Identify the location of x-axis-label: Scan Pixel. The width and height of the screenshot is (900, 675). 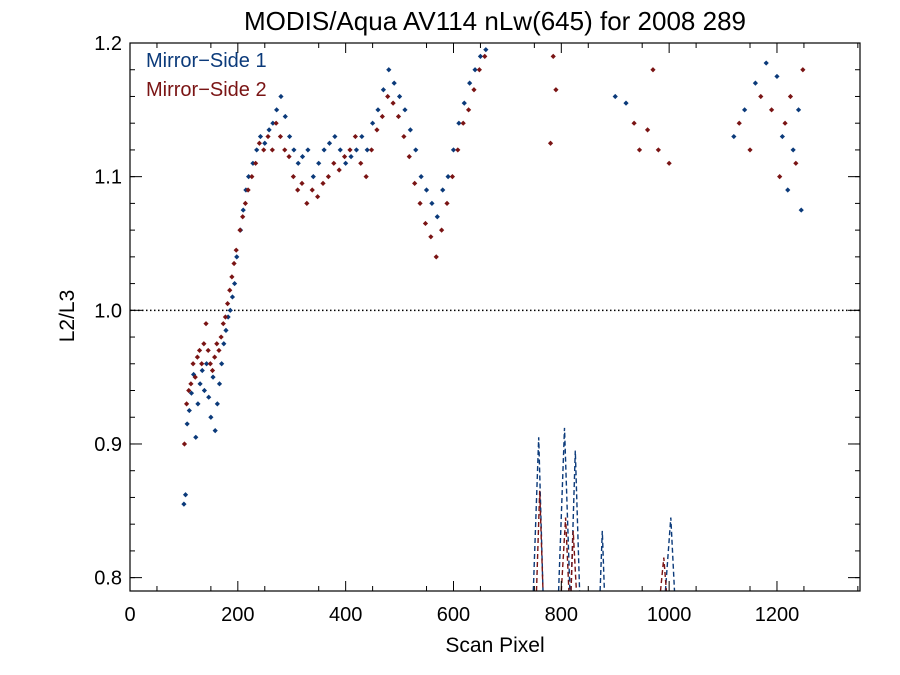
(494, 645).